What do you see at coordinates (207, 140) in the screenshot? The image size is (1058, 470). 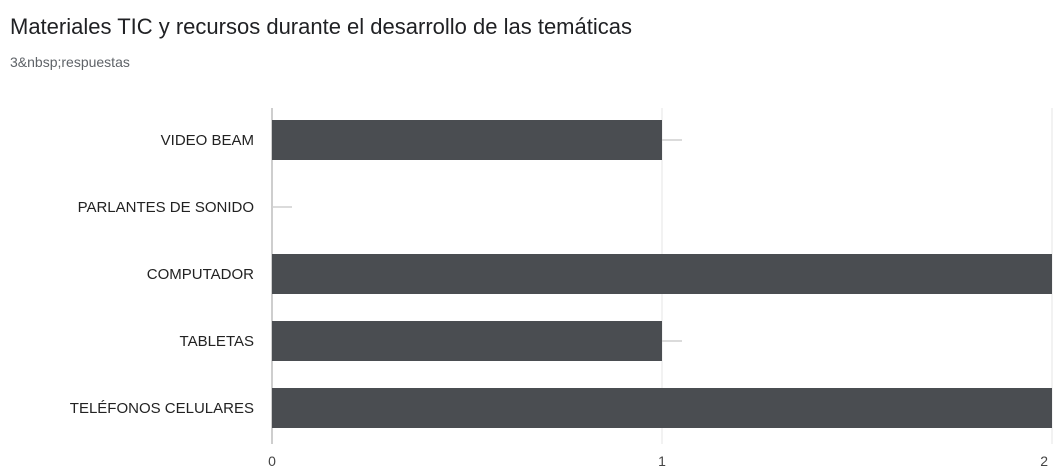 I see `category-label: VIDEO BEAM` at bounding box center [207, 140].